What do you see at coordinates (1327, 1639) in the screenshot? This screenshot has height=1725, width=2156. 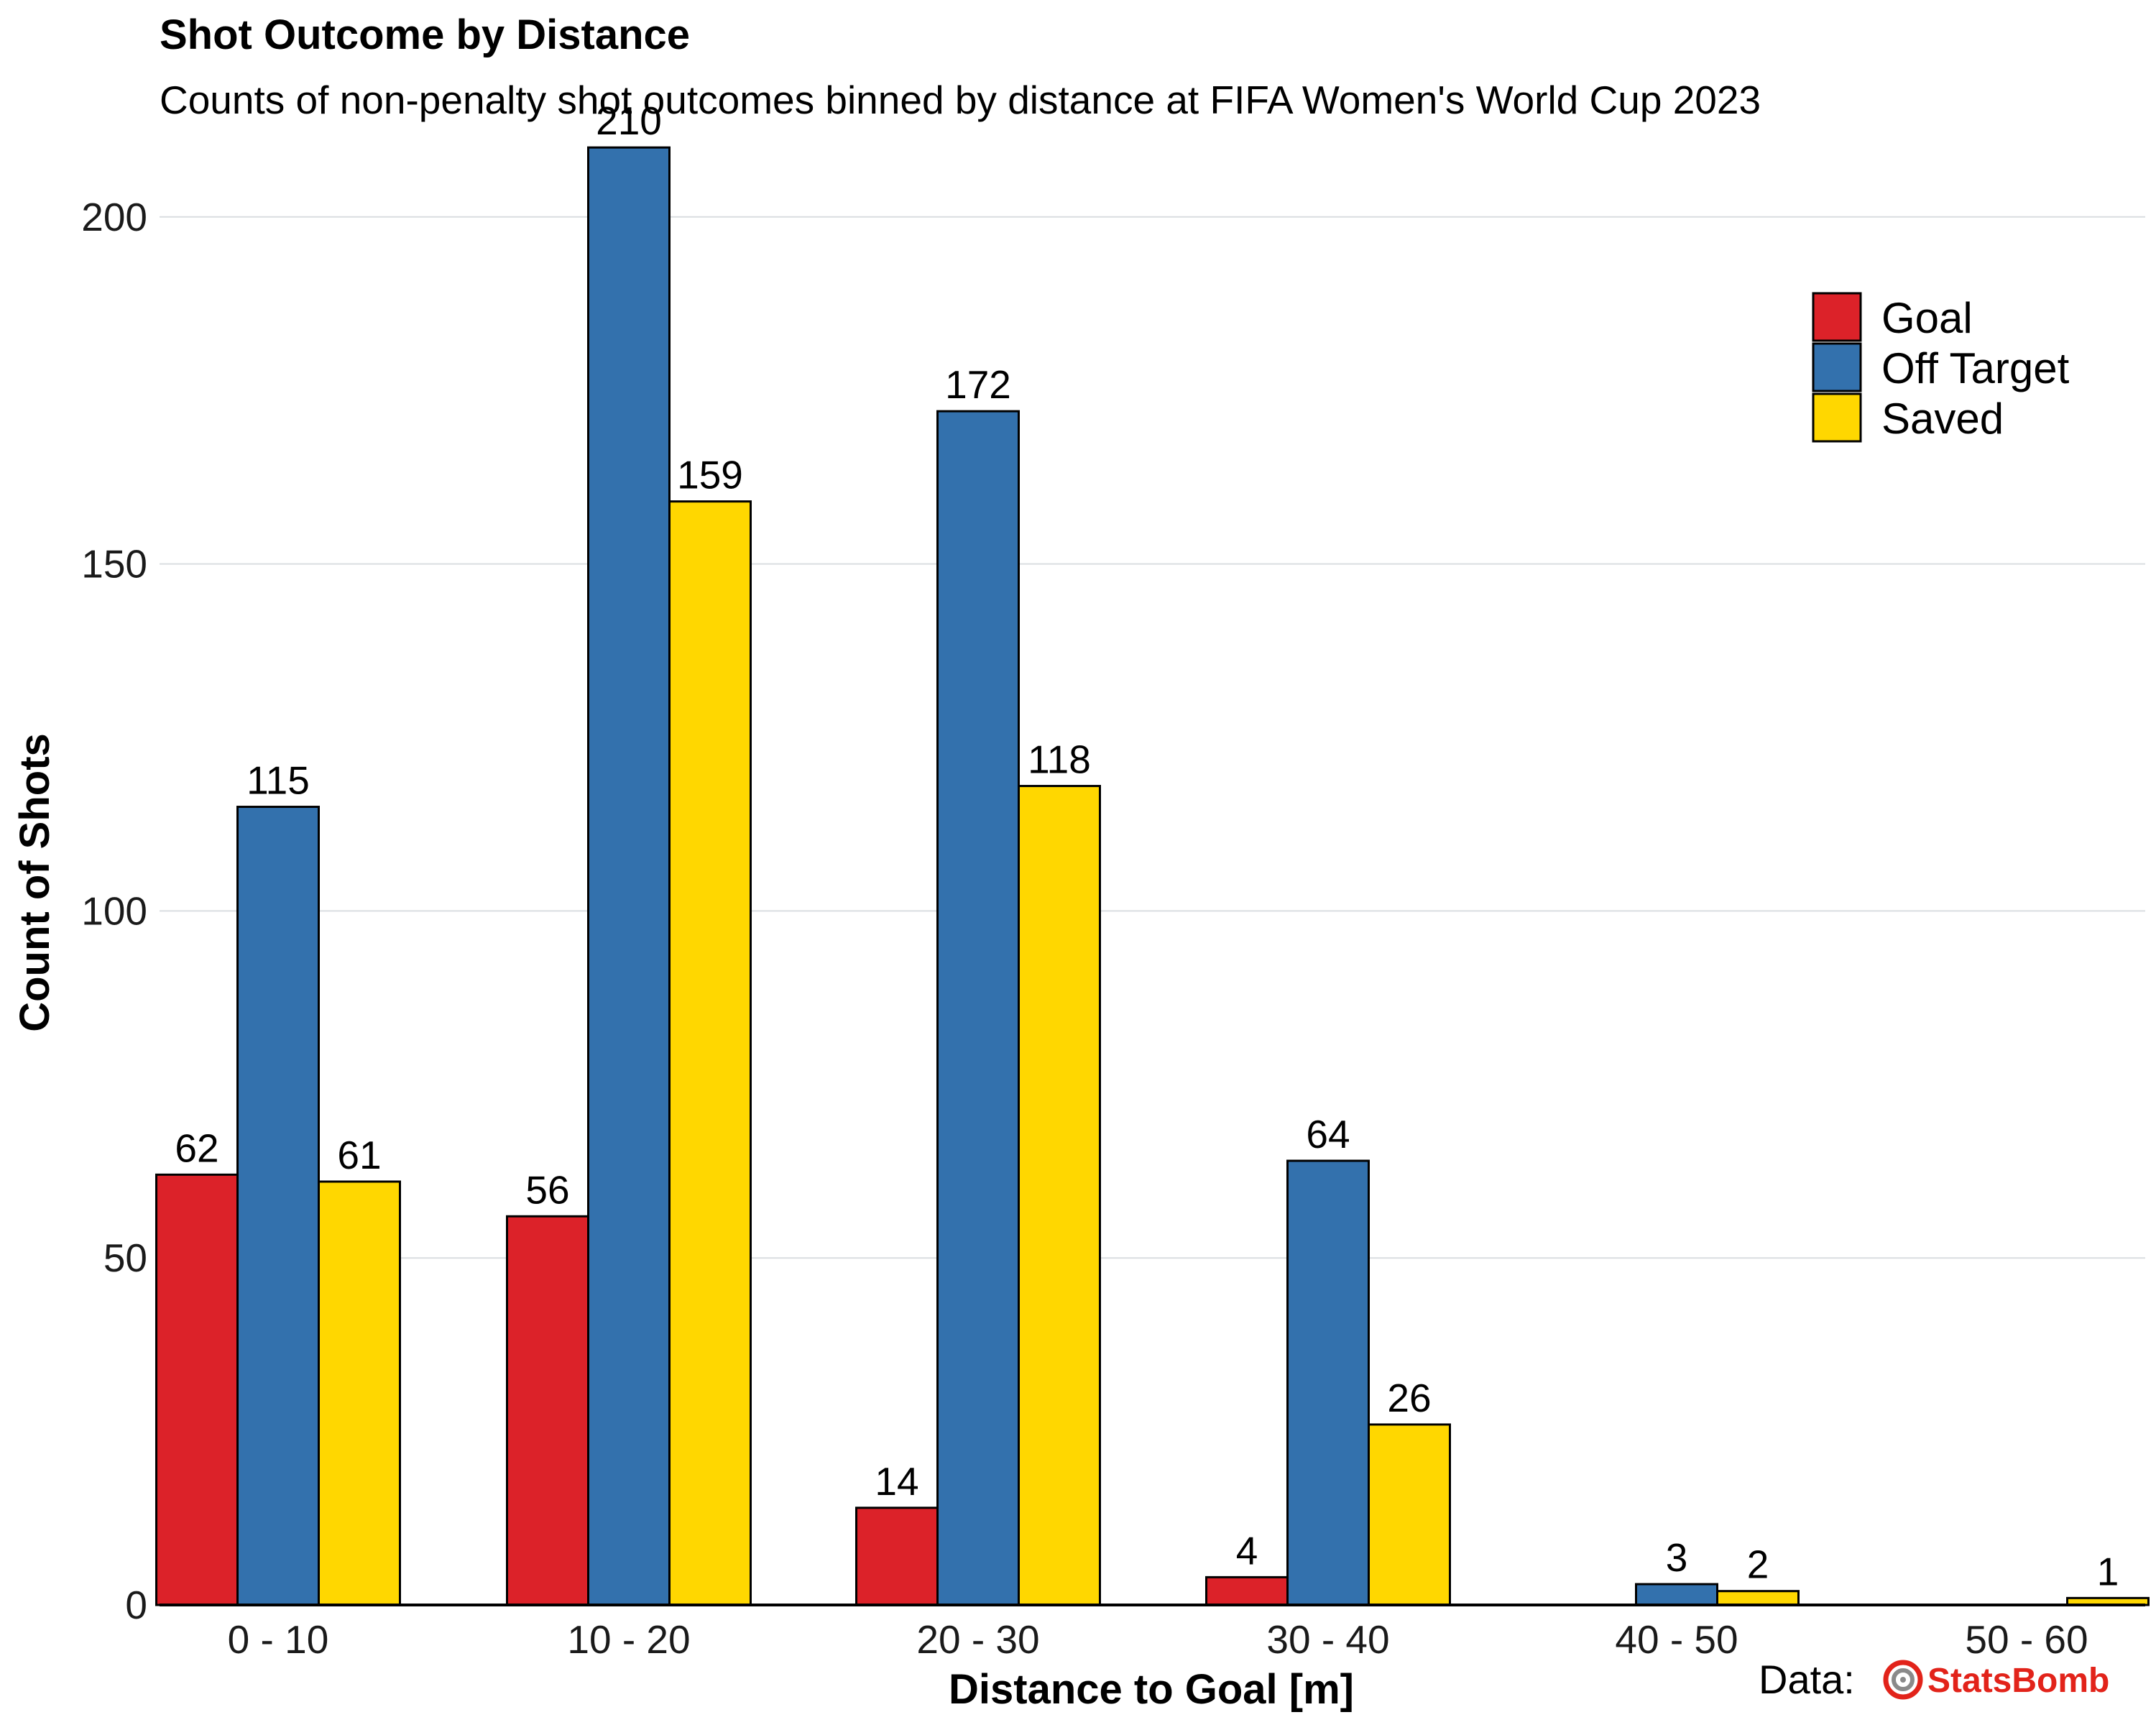 I see `x-tick-label: 30 - 40` at bounding box center [1327, 1639].